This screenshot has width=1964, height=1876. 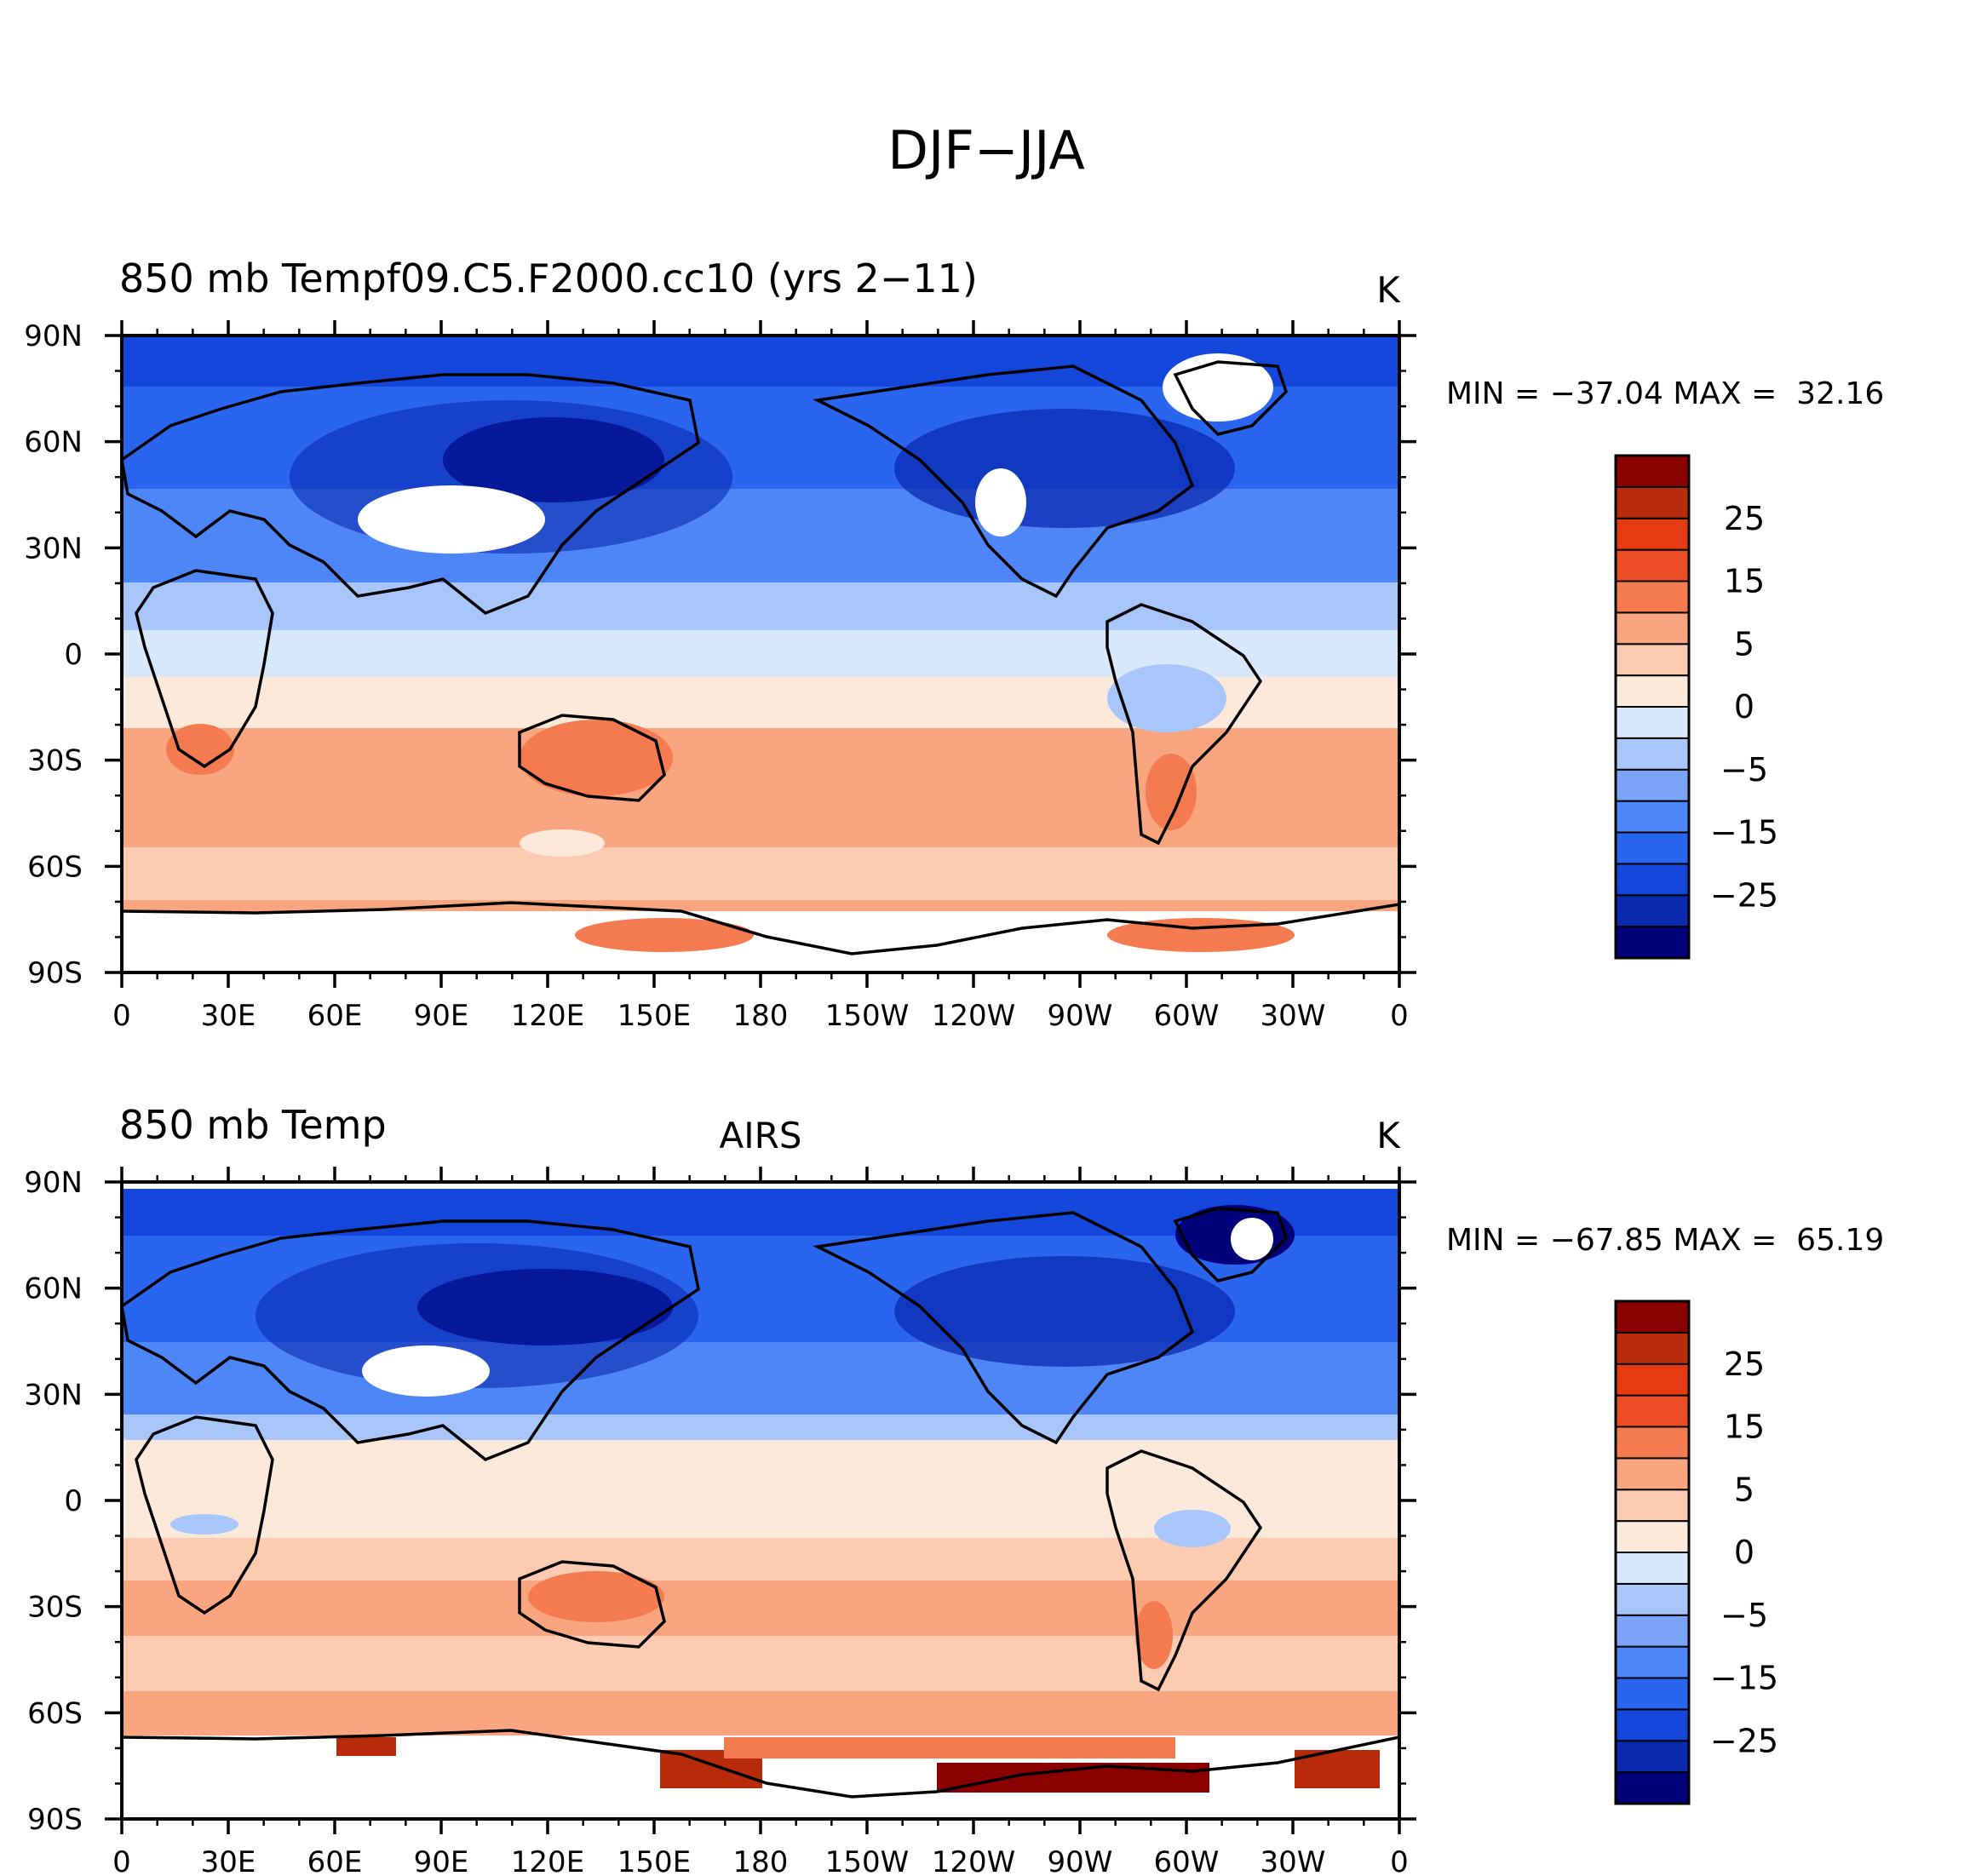 I want to click on panel-stats: MIN = −67.85 MAX = 65.19, so click(x=1665, y=1240).